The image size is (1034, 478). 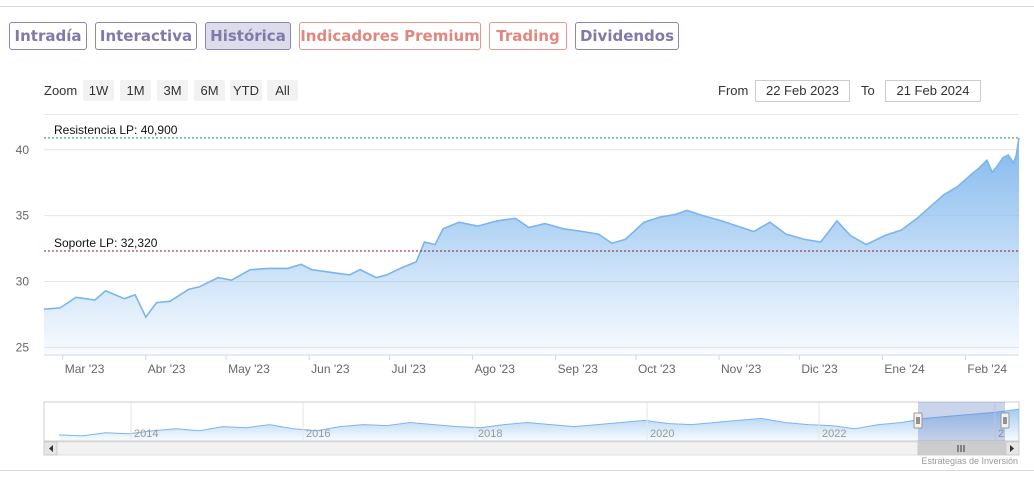 I want to click on resistance-label: Resistencia LP: 40,900, so click(x=116, y=130).